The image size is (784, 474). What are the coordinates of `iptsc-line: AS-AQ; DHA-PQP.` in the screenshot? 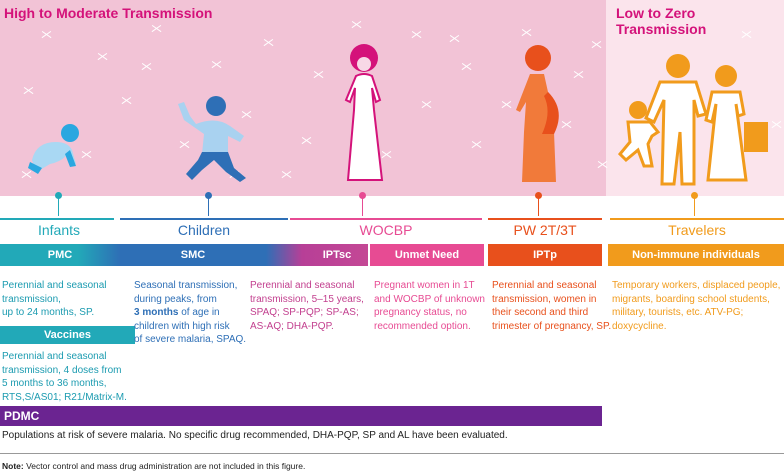 It's located at (292, 326).